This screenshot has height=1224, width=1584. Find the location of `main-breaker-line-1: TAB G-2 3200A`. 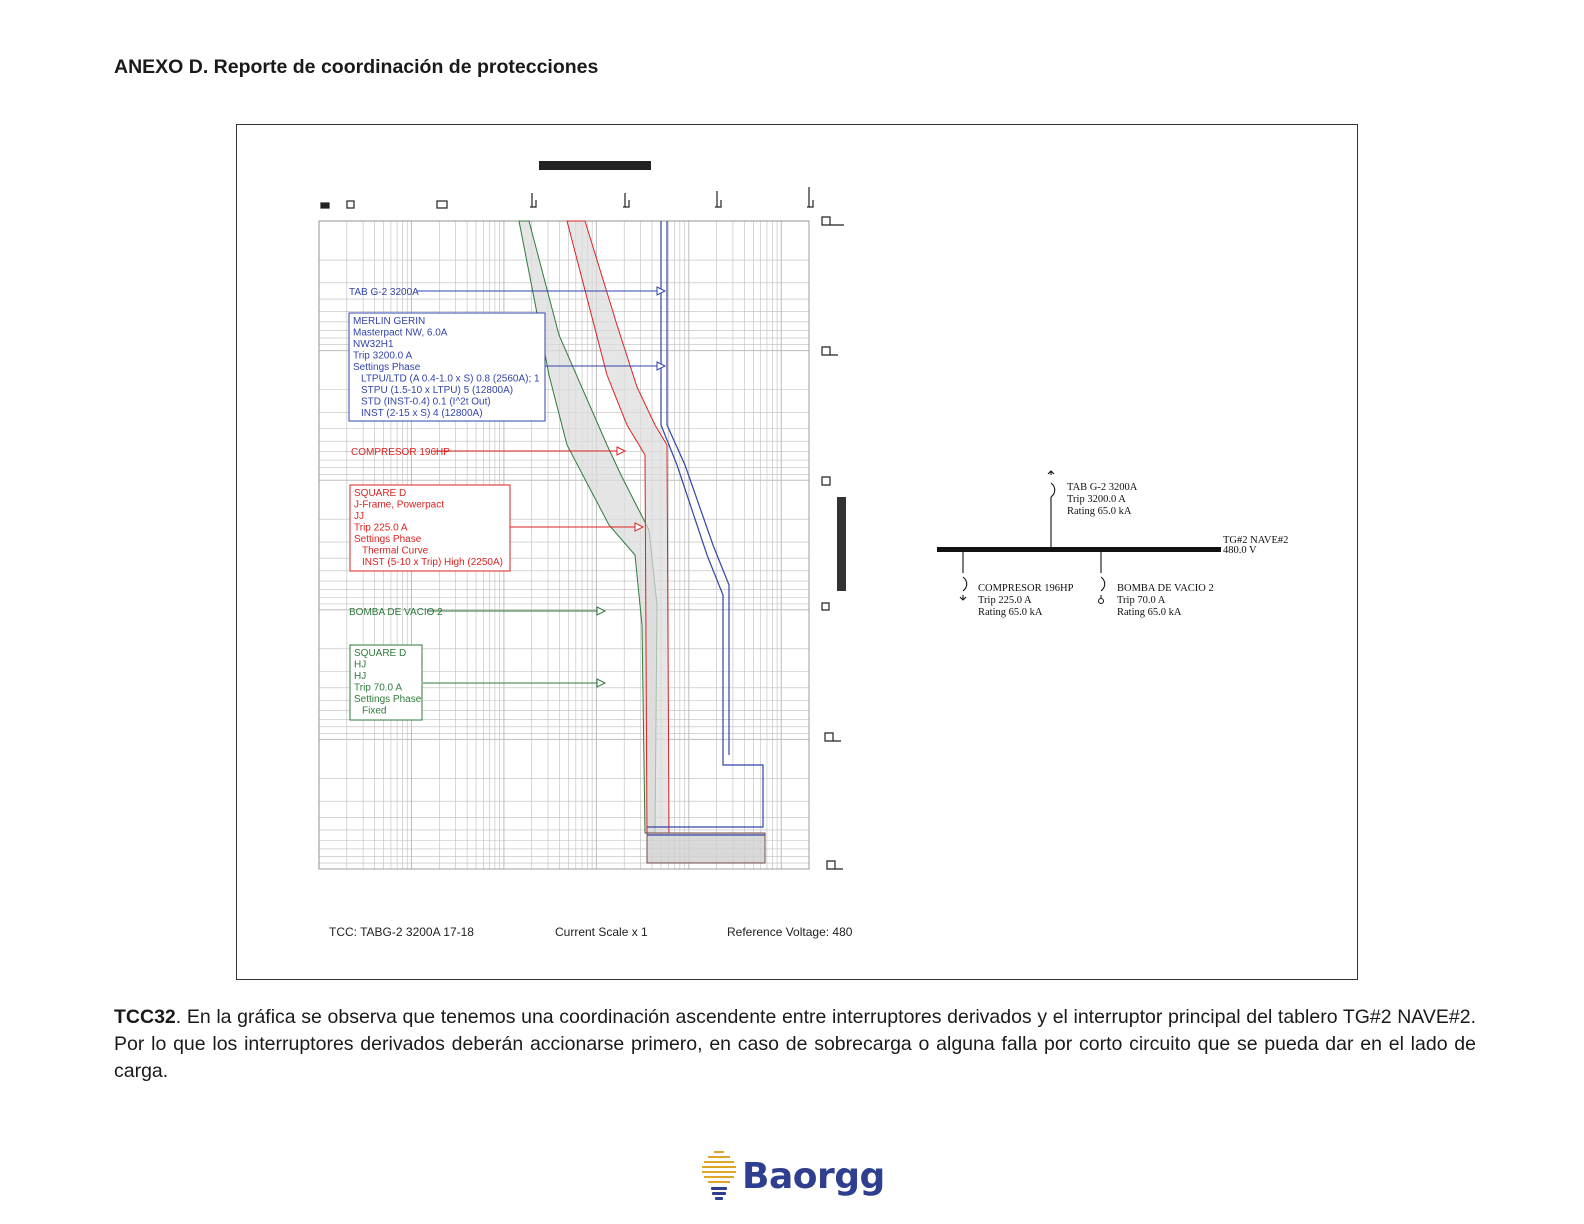

main-breaker-line-1: TAB G-2 3200A is located at coordinates (1102, 487).